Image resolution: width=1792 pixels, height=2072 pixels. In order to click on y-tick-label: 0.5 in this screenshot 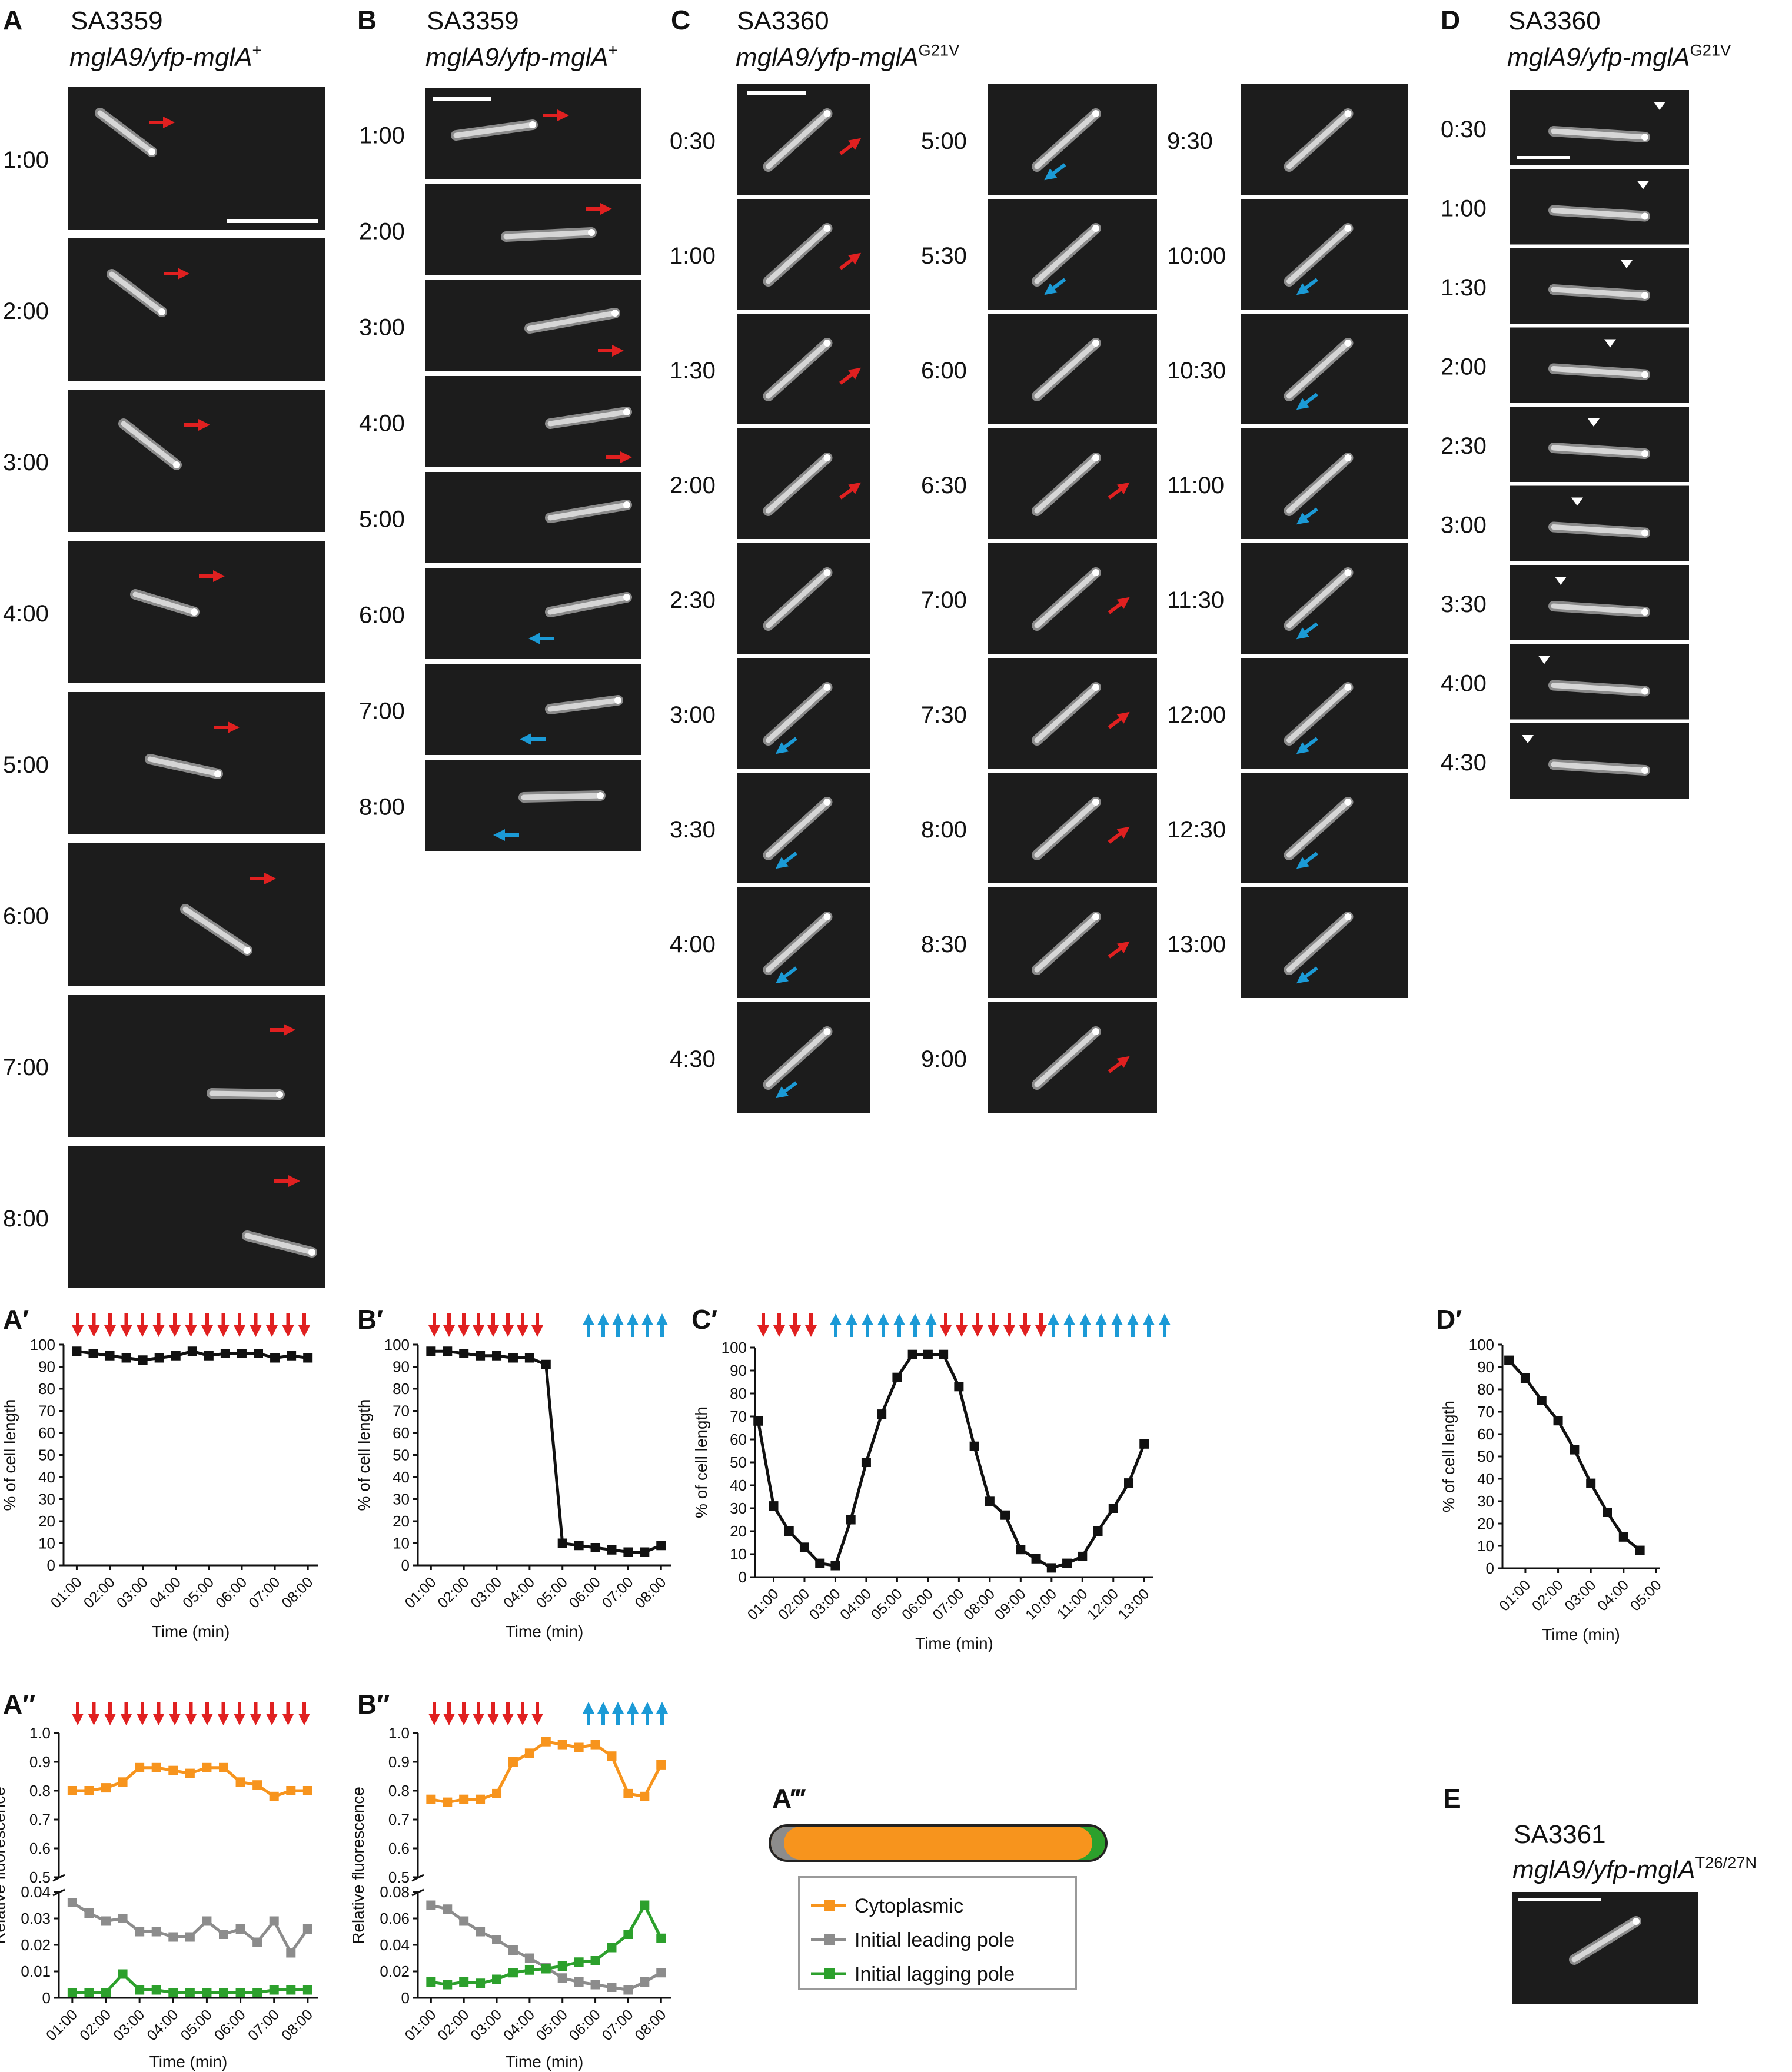, I will do `click(40, 1877)`.